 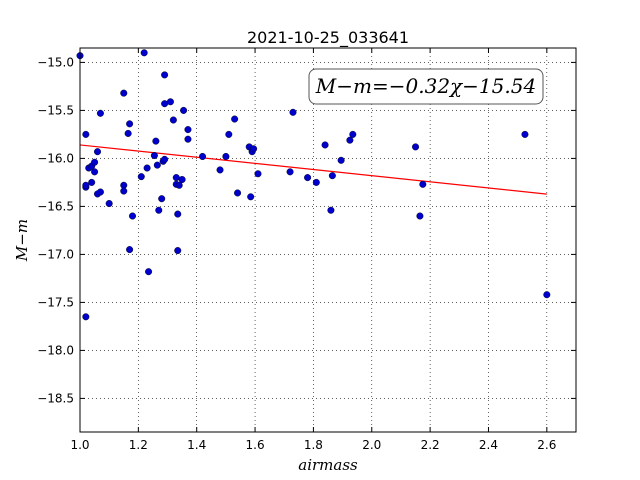 I want to click on fit-equation: M−m=−0.32χ−15.54, so click(x=425, y=86).